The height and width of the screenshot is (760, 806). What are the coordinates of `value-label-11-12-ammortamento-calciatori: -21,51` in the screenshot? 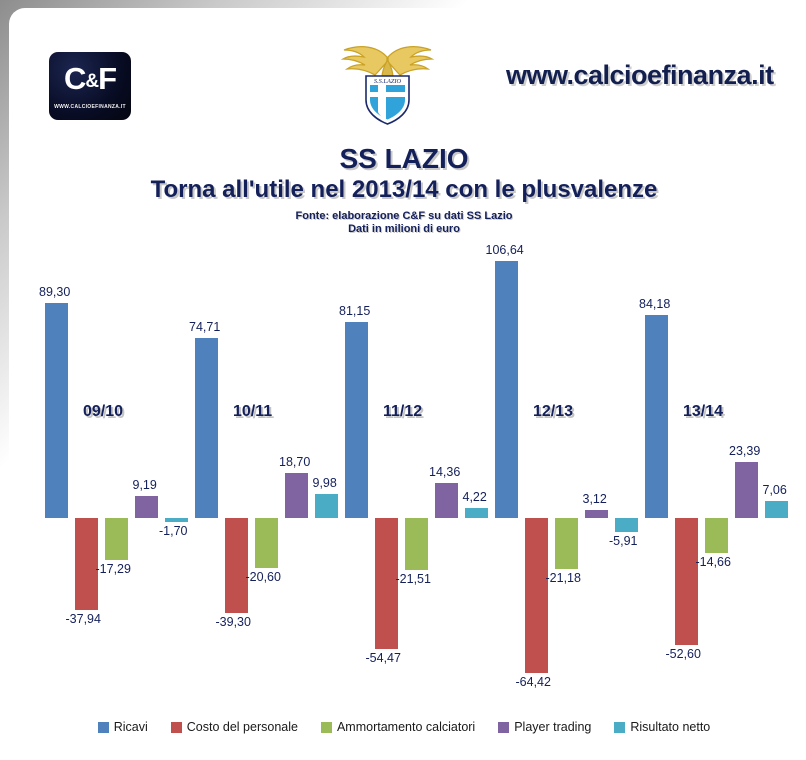 It's located at (413, 578).